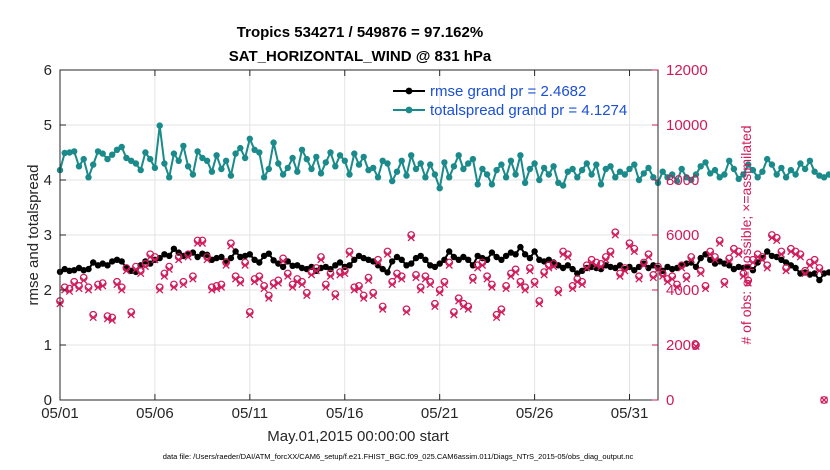  I want to click on y-right-tick-label: 4000, so click(682, 290).